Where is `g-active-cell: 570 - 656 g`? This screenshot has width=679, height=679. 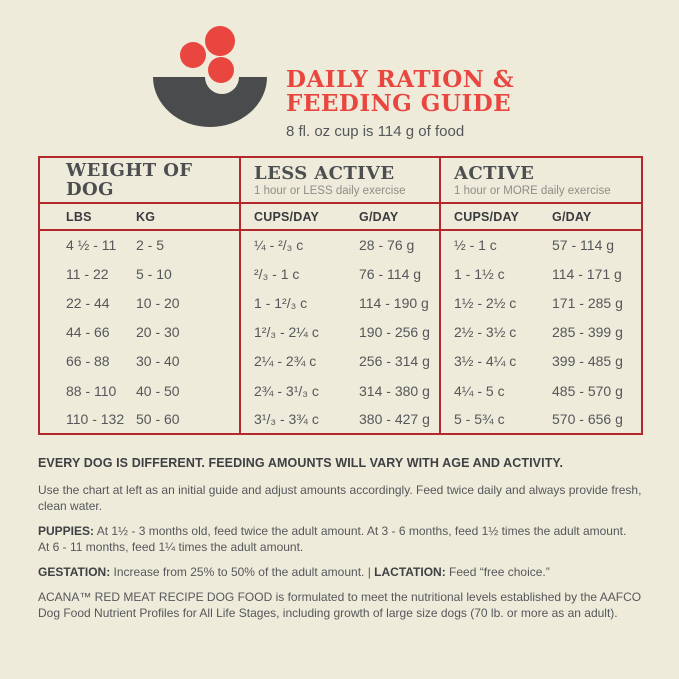
g-active-cell: 570 - 656 g is located at coordinates (587, 419).